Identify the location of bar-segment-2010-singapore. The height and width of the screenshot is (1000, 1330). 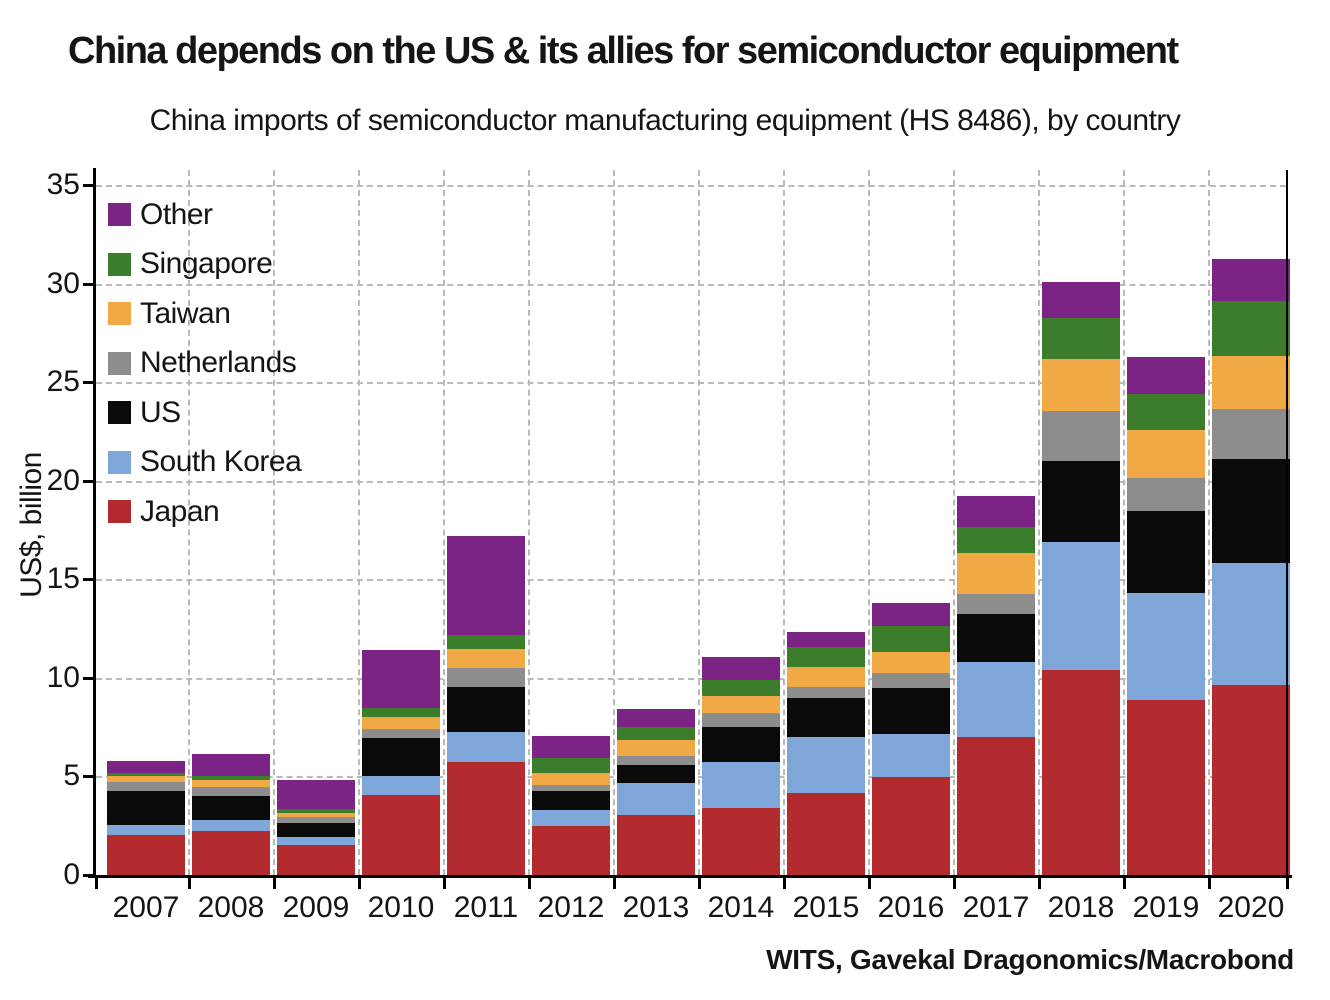
(401, 713).